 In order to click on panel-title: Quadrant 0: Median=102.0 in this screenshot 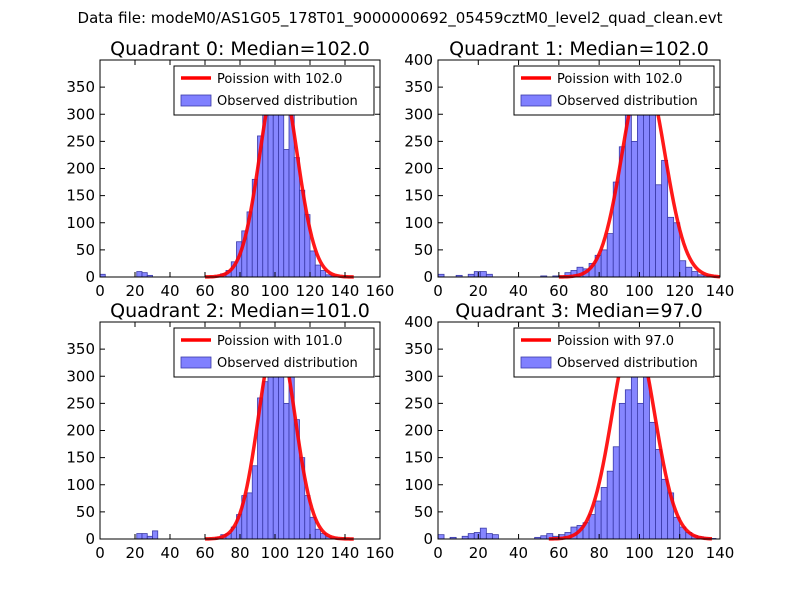, I will do `click(240, 49)`.